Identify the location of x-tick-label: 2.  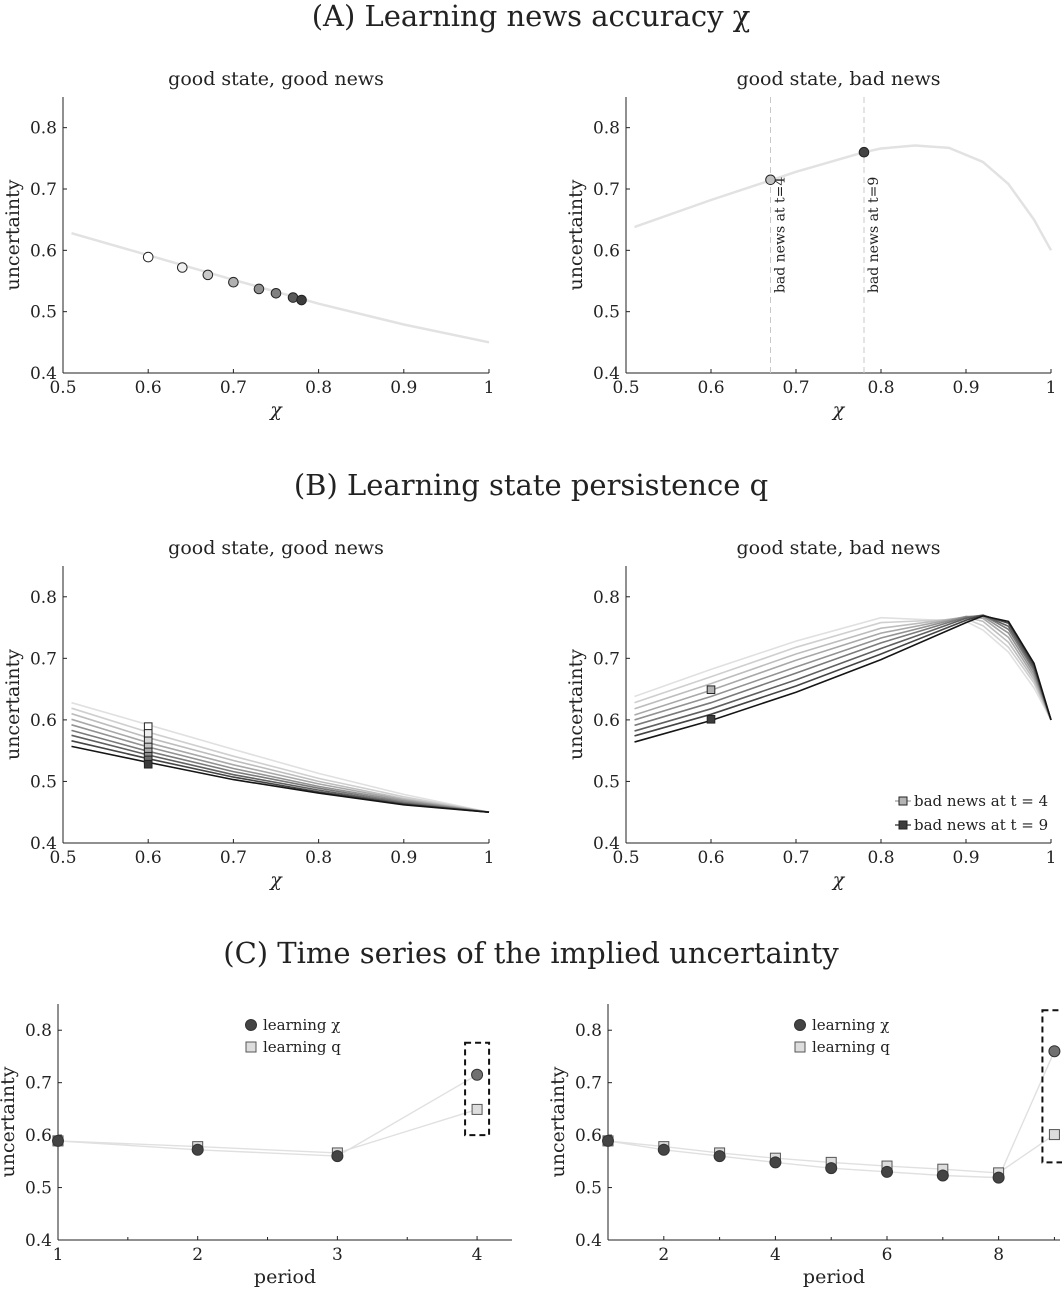
(197, 1255).